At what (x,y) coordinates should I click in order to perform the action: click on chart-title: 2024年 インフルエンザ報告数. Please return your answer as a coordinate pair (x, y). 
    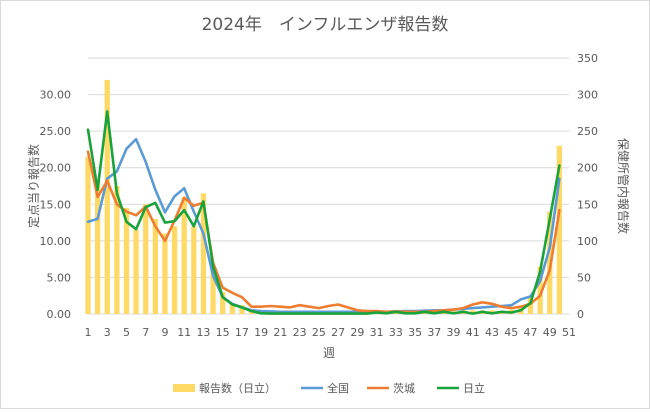
    Looking at the image, I should click on (325, 25).